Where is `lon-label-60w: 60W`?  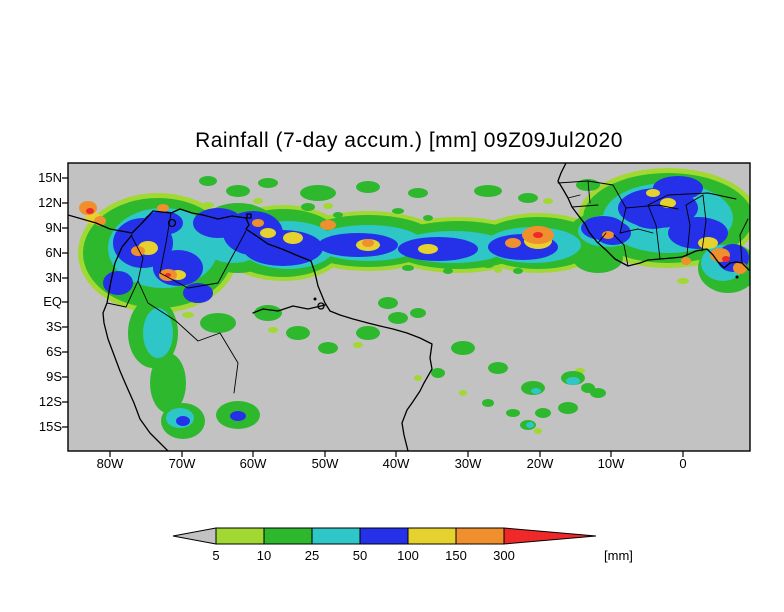 lon-label-60w: 60W is located at coordinates (253, 463).